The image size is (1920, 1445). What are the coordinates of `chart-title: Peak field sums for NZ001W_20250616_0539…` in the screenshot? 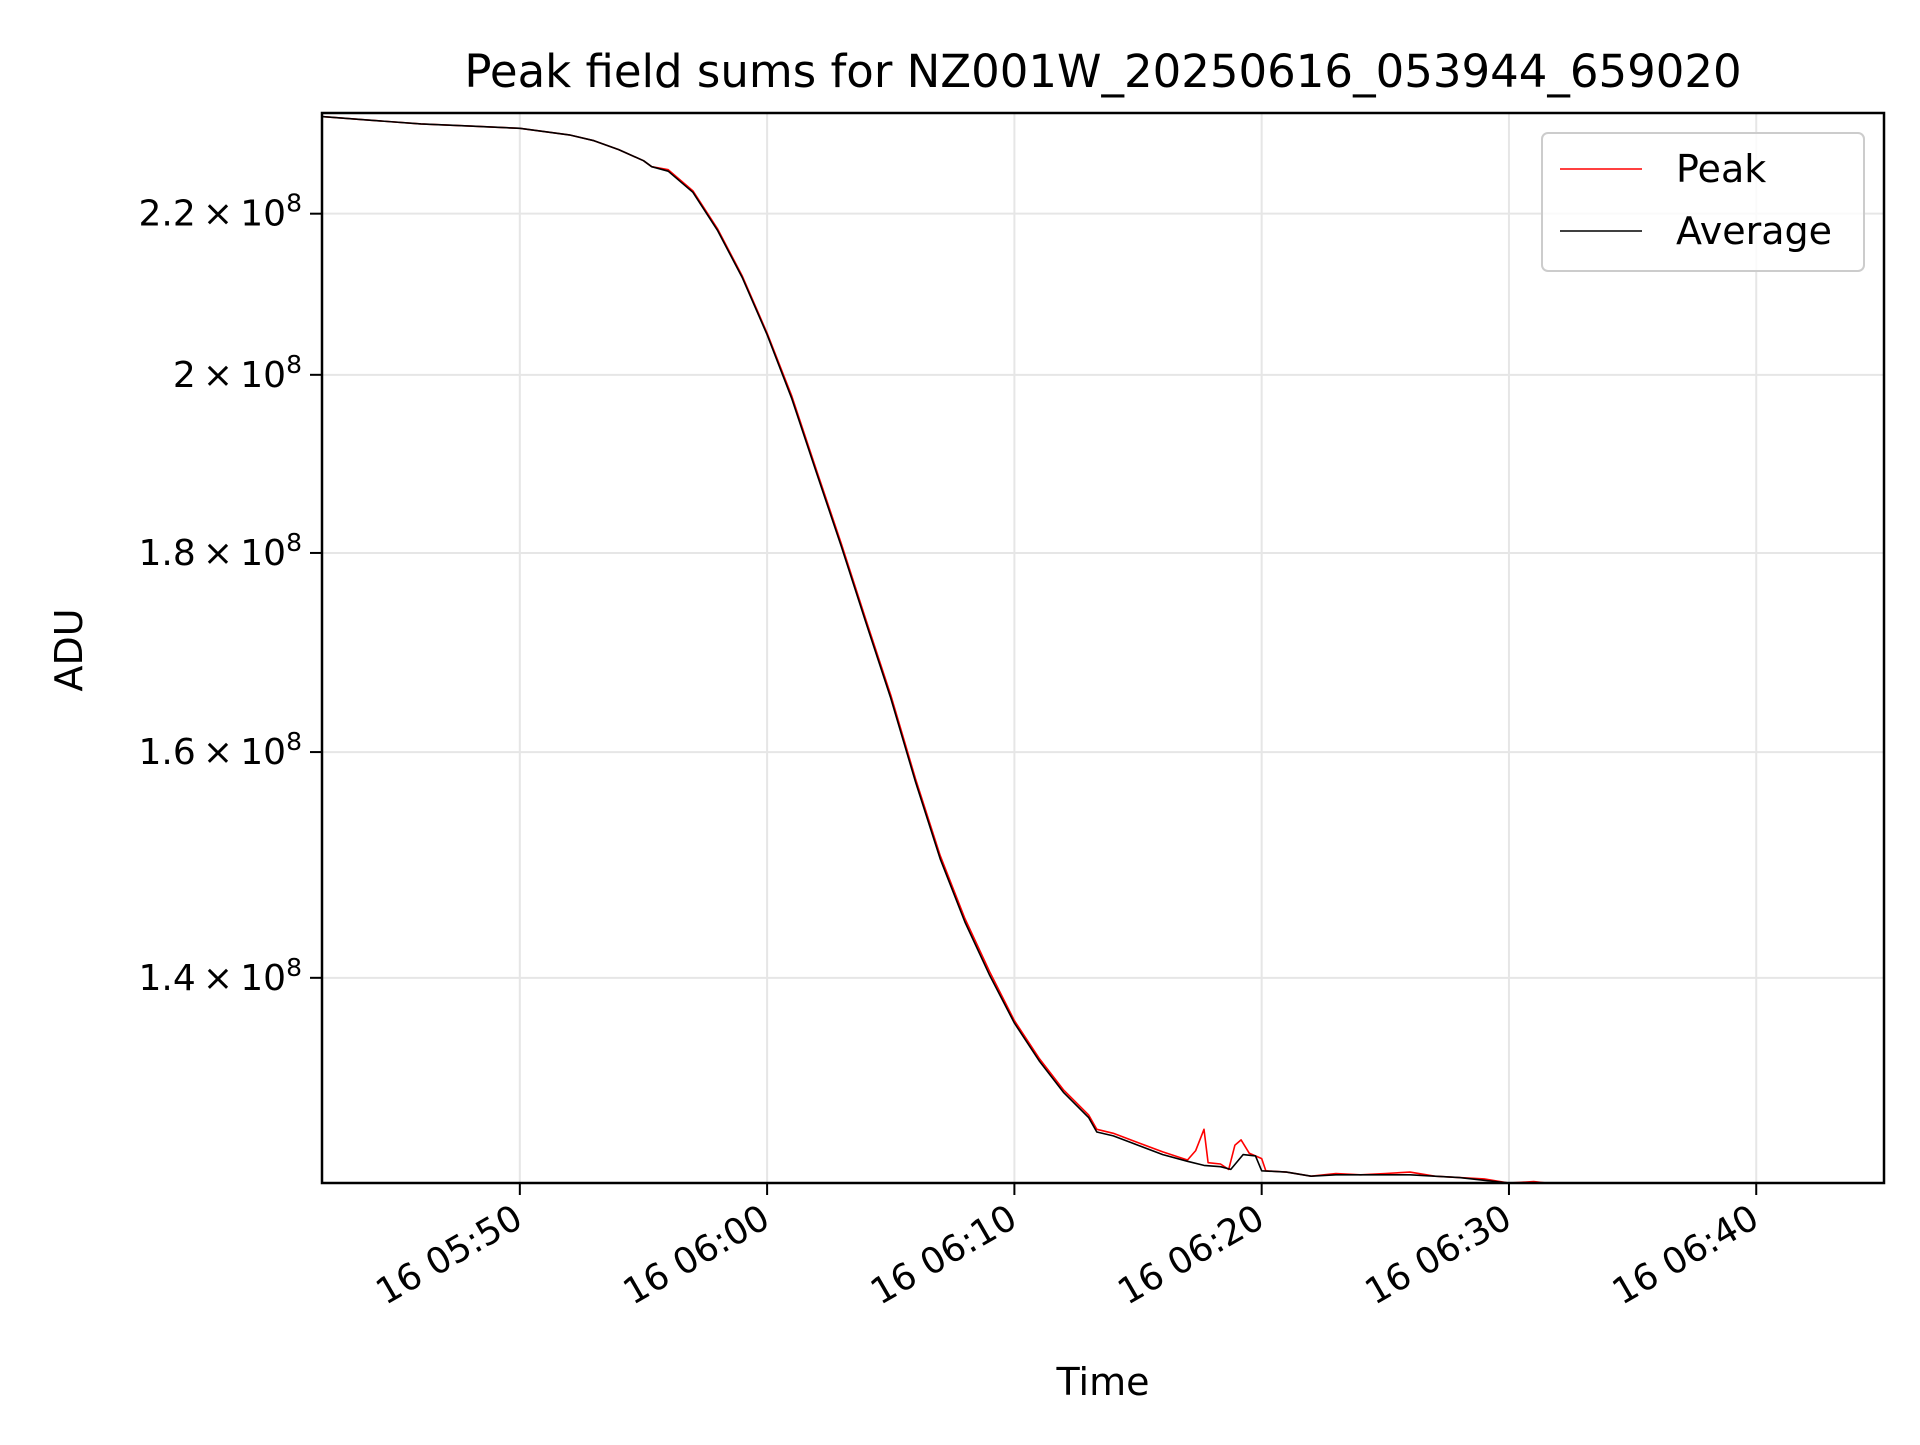 It's located at (1102, 71).